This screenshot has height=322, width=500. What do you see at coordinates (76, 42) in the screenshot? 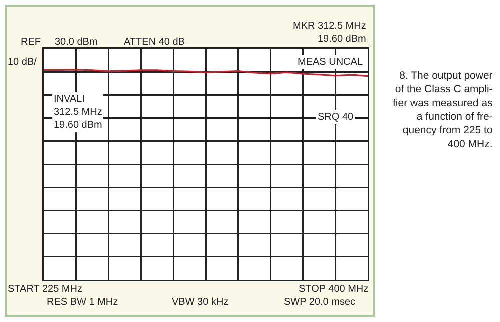
I see `text: 30.0 dBm` at bounding box center [76, 42].